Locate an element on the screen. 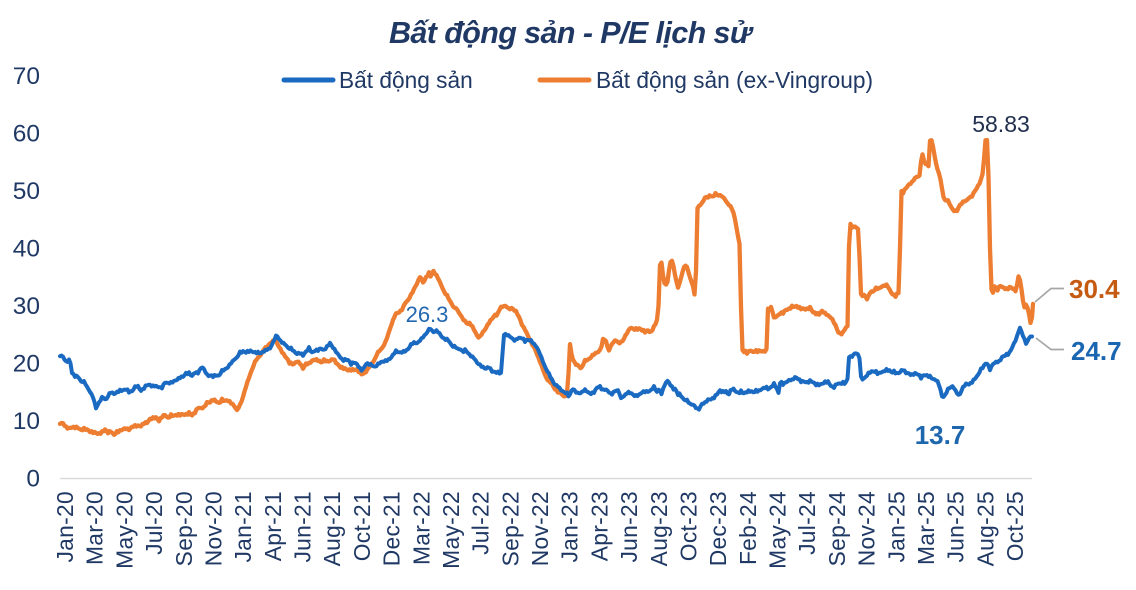 Image resolution: width=1136 pixels, height=590 pixels. svg-text: Sep-24 is located at coordinates (837, 528).